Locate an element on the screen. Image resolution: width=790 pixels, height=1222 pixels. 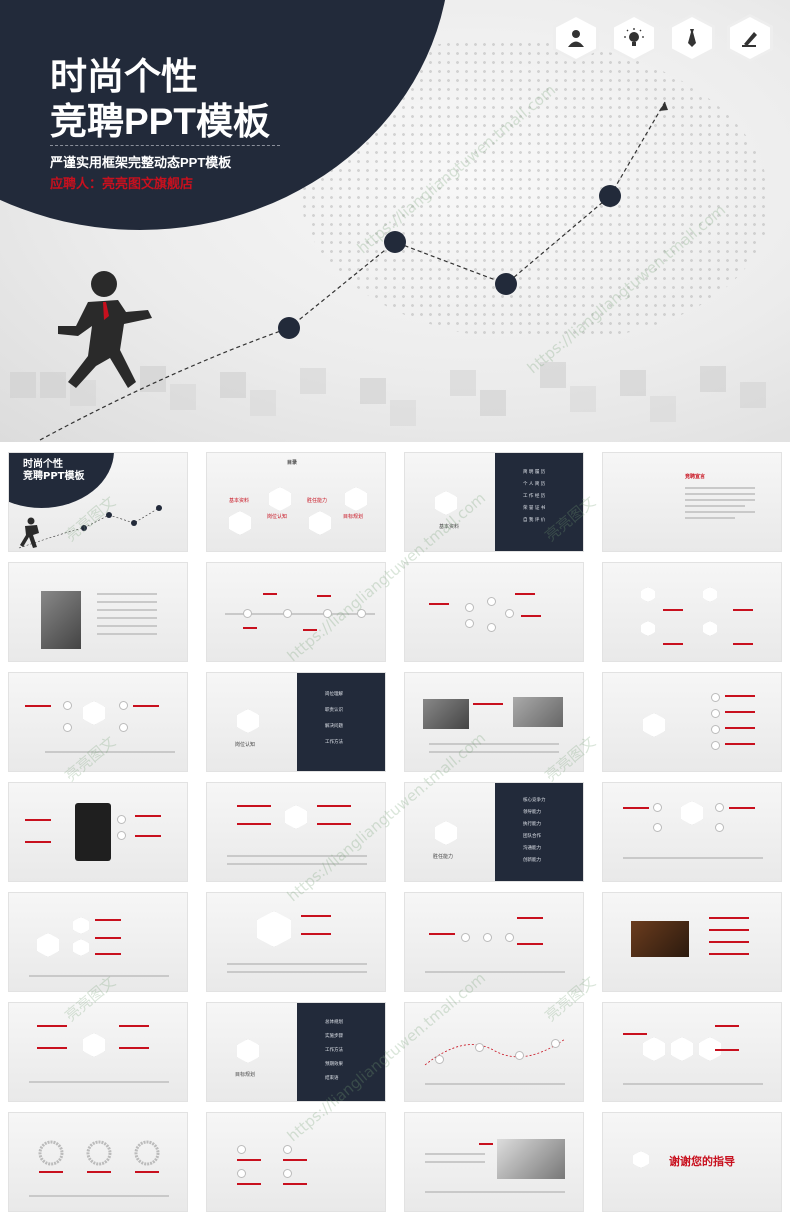
hero-icon-row is located at coordinates (663, 38).